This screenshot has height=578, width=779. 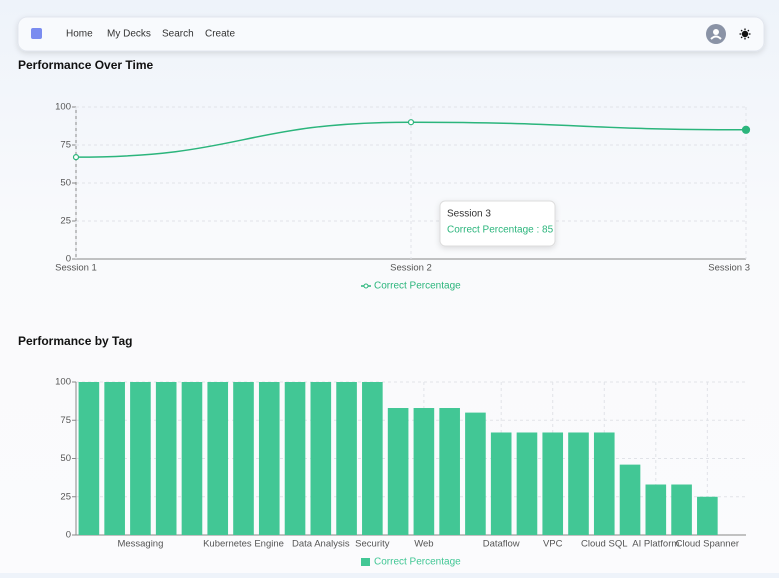 I want to click on navbar: Home My Decks Search Create, so click(x=391, y=34).